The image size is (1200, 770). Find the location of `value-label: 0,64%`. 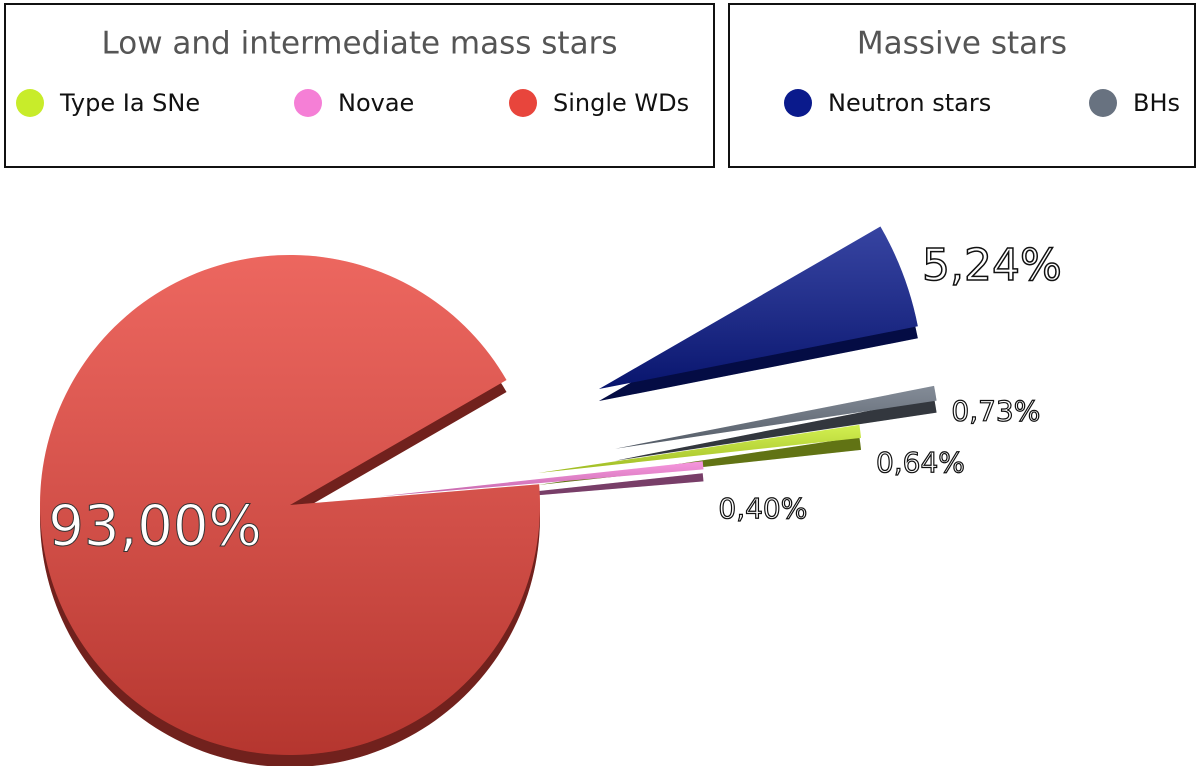

value-label: 0,64% is located at coordinates (920, 462).